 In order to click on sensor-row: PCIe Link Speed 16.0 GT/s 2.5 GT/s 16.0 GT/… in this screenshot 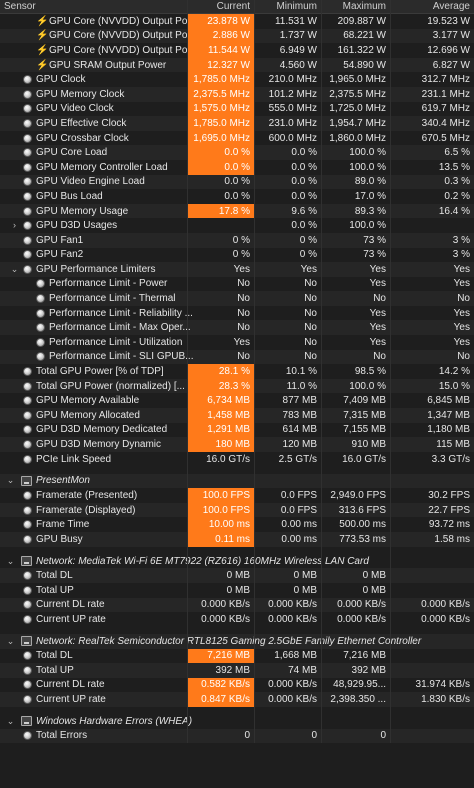, I will do `click(237, 459)`.